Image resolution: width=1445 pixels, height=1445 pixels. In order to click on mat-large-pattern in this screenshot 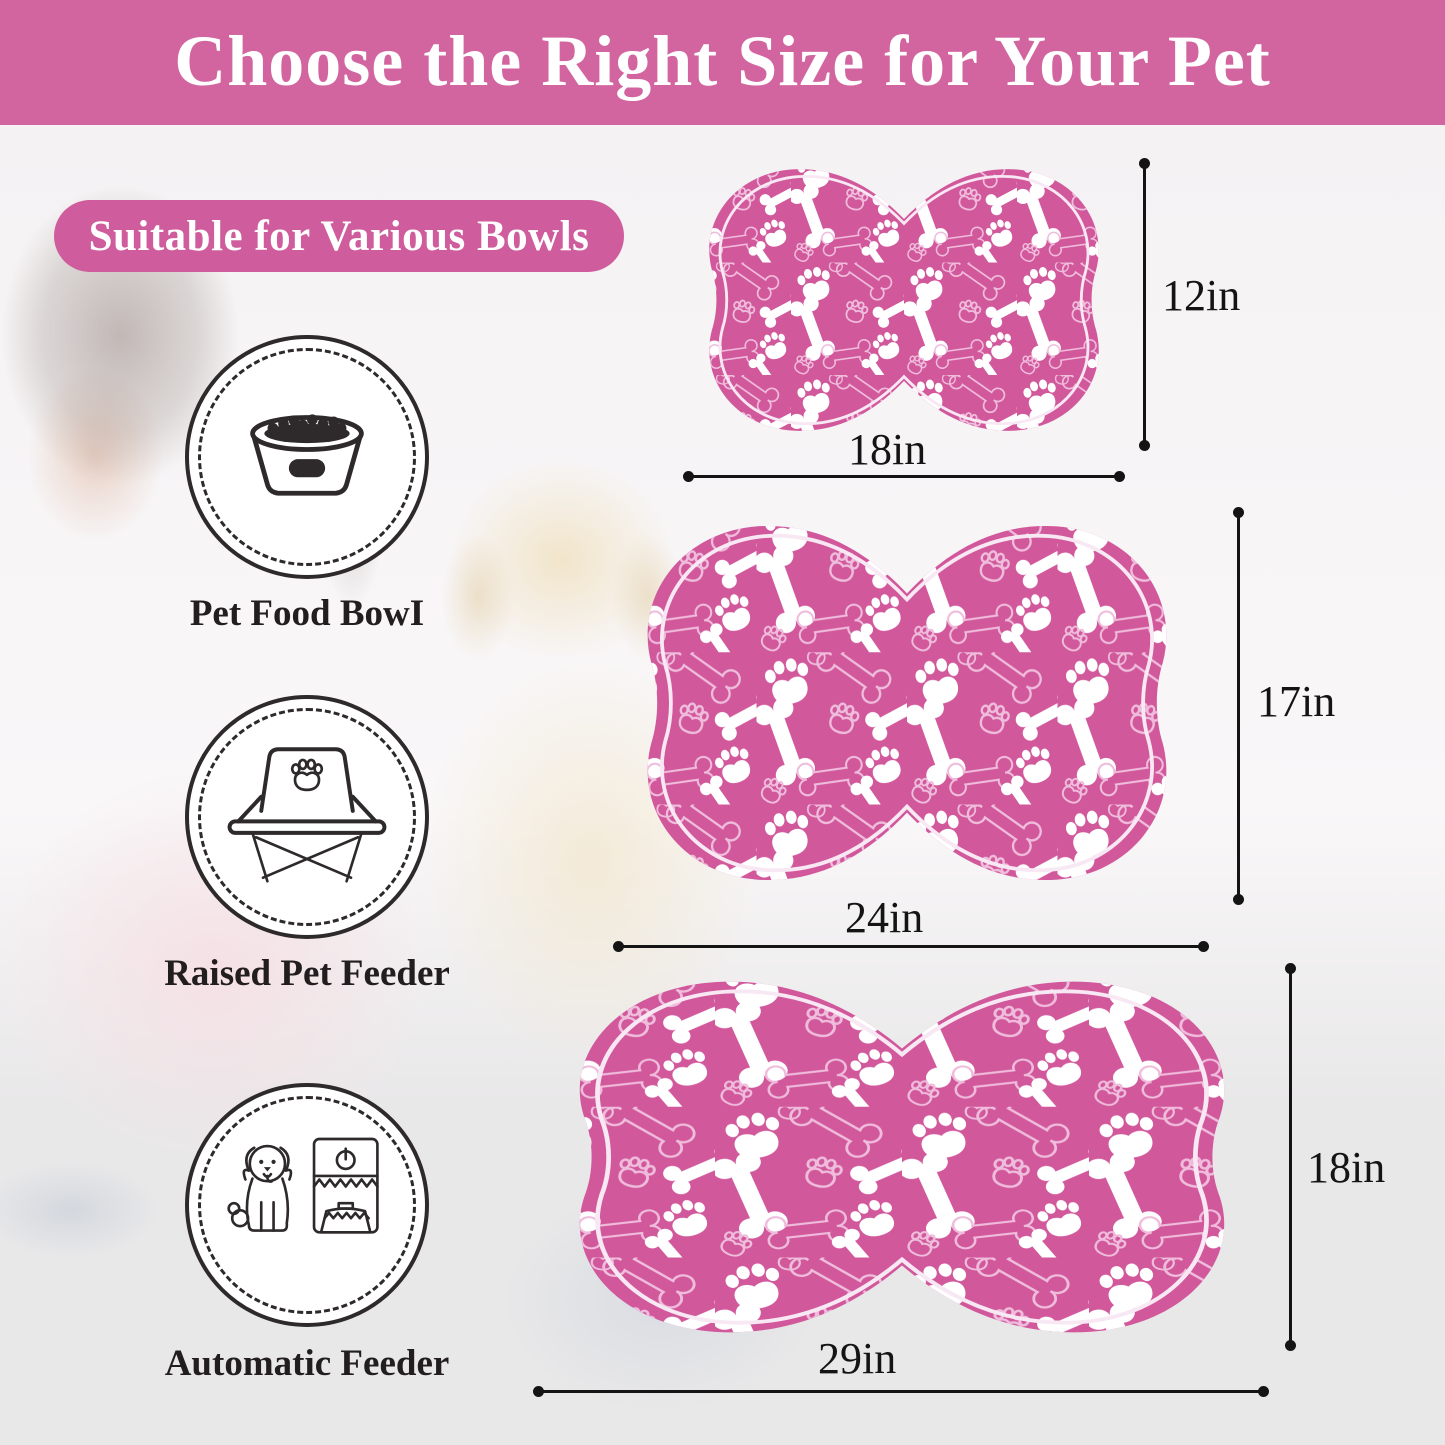, I will do `click(902, 1157)`.